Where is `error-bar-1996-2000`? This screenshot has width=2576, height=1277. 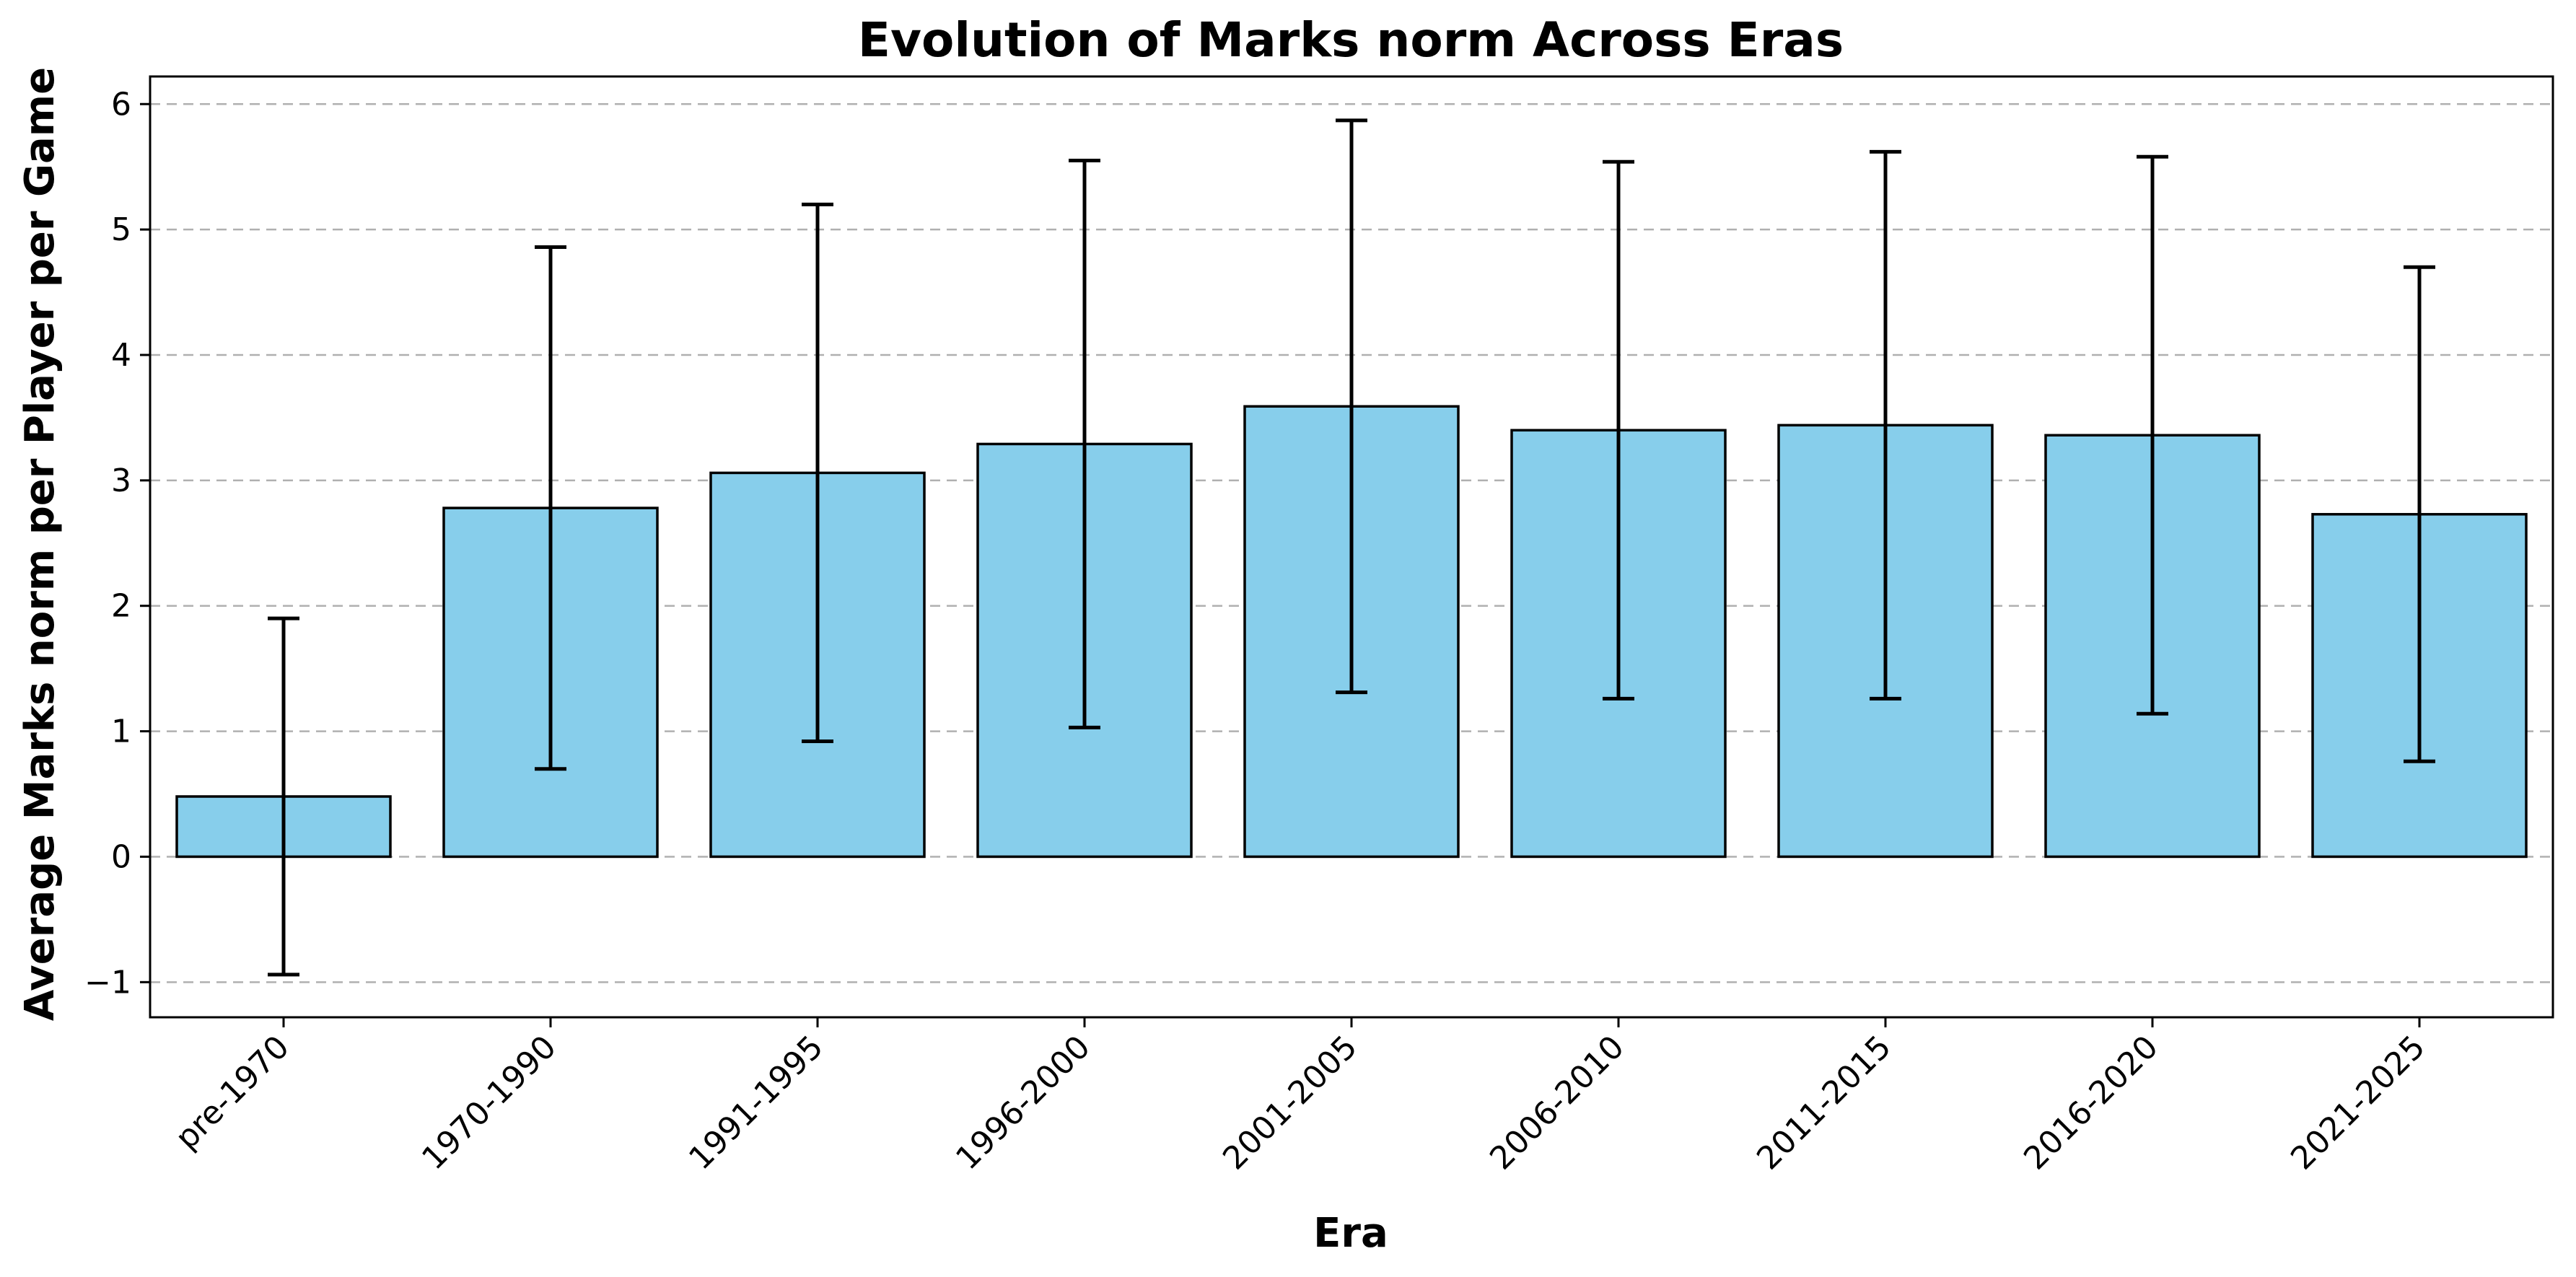 error-bar-1996-2000 is located at coordinates (1084, 443).